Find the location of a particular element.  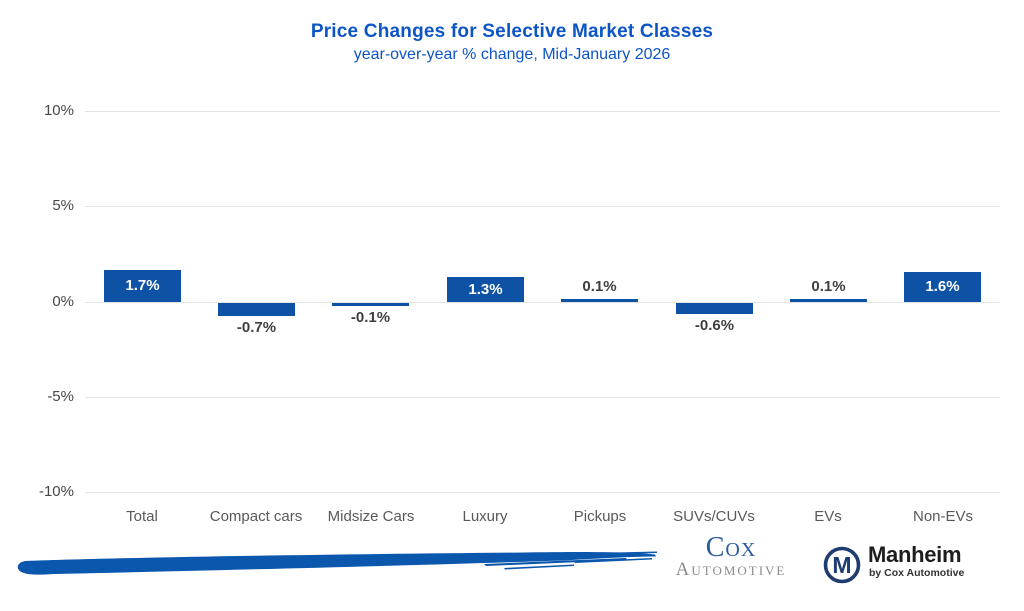

manheim-wordmark: Manheim is located at coordinates (915, 554).